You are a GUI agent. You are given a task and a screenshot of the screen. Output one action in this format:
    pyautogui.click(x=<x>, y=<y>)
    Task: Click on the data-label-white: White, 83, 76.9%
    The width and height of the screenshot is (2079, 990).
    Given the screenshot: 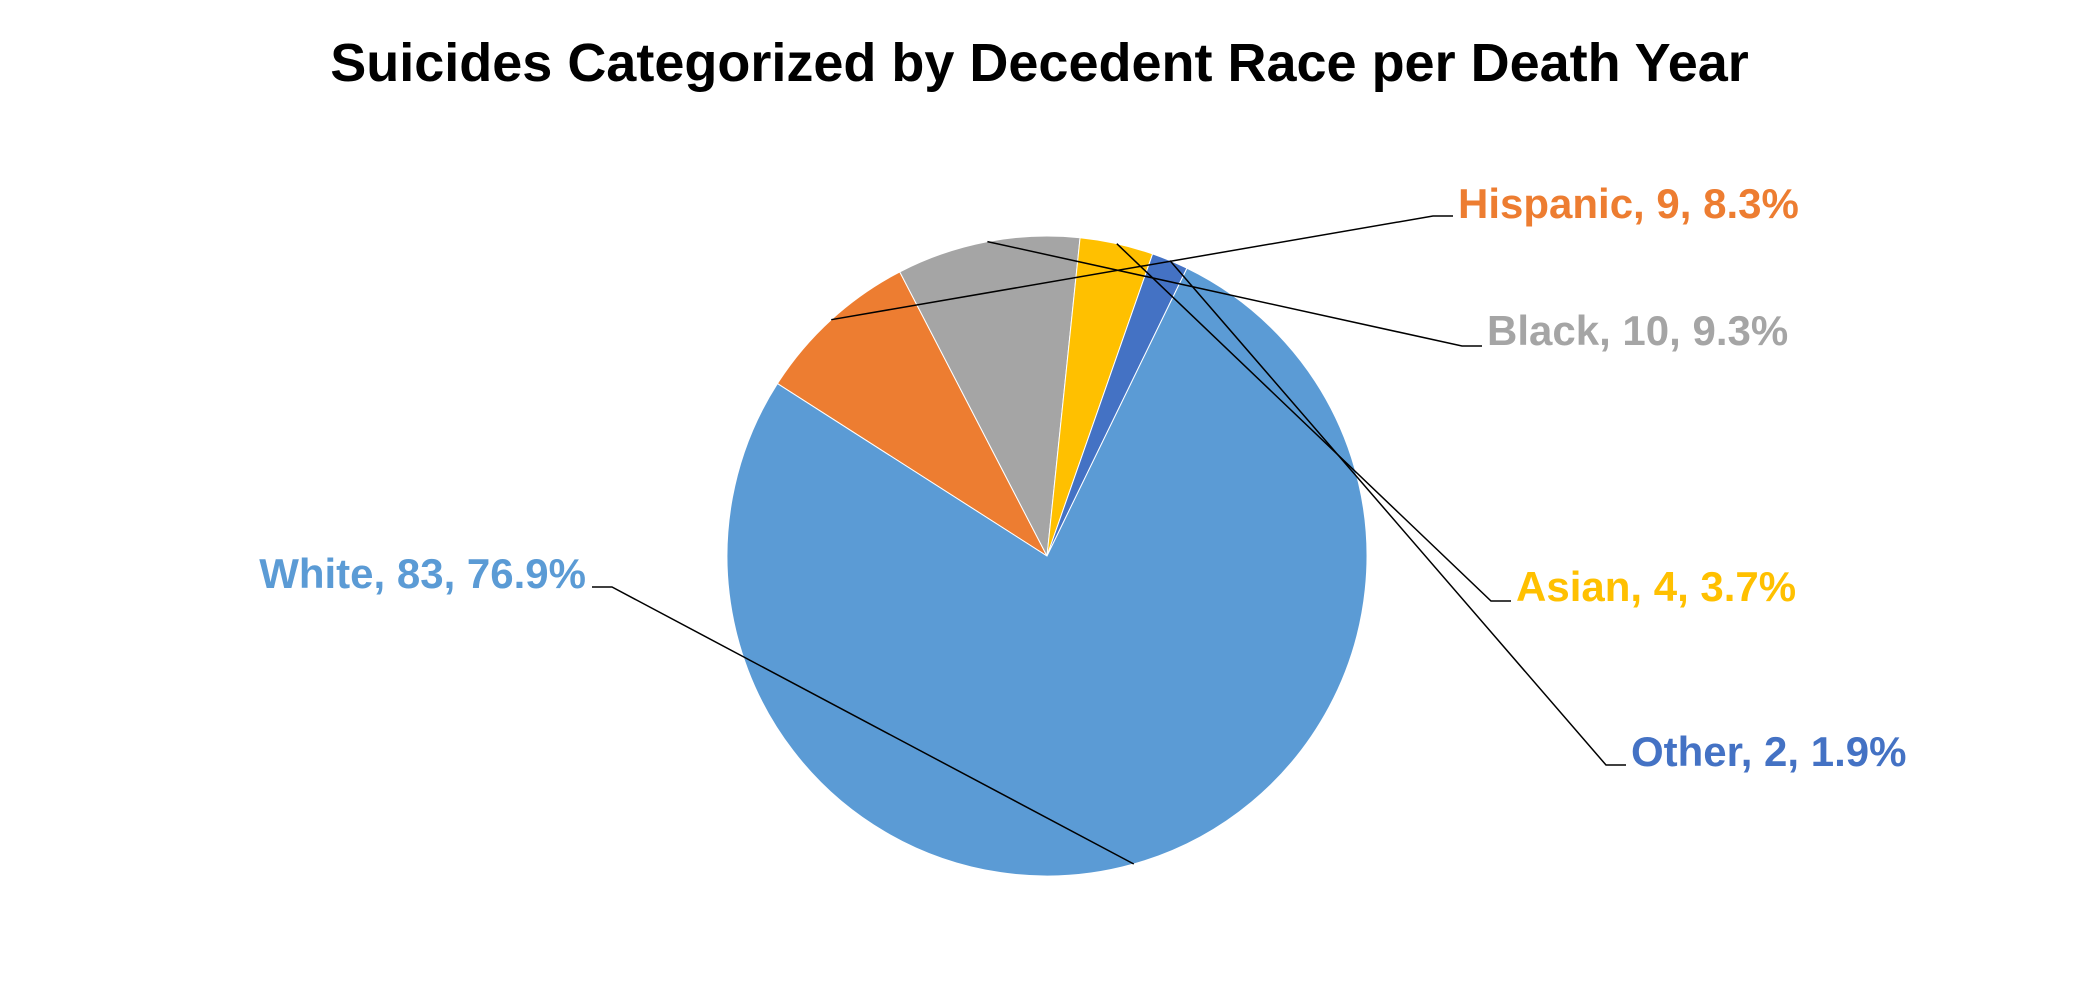 What is the action you would take?
    pyautogui.click(x=422, y=573)
    